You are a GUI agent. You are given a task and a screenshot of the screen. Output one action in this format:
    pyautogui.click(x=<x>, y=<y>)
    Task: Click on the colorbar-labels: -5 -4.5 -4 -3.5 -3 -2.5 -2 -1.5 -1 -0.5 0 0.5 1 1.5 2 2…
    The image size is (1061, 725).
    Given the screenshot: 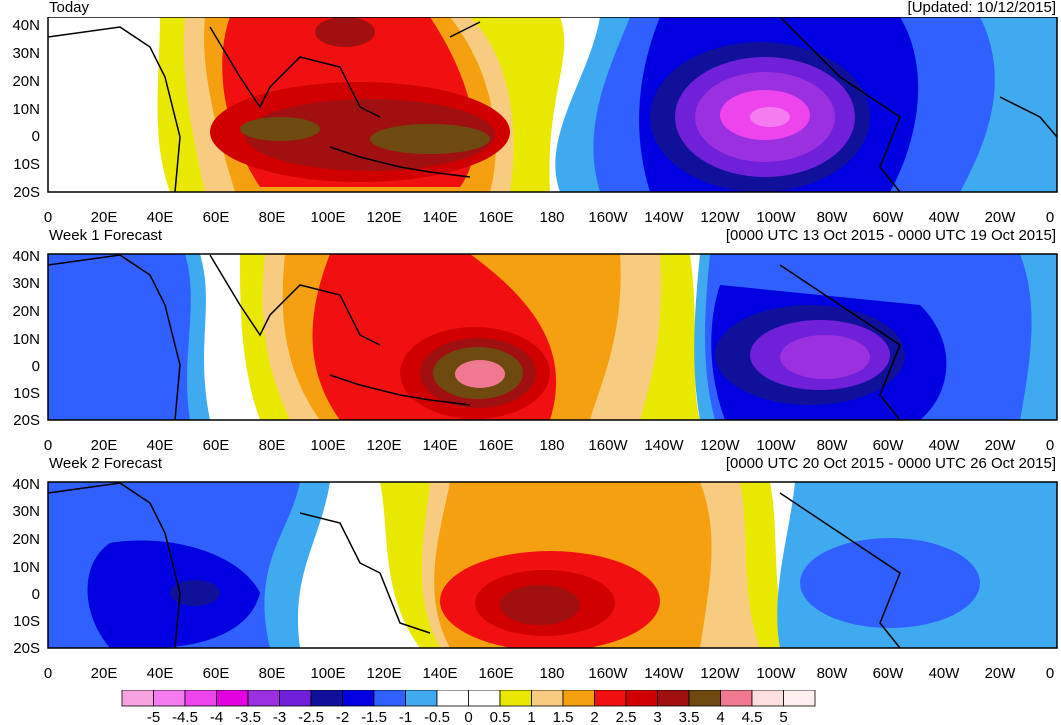 What is the action you would take?
    pyautogui.click(x=467, y=717)
    